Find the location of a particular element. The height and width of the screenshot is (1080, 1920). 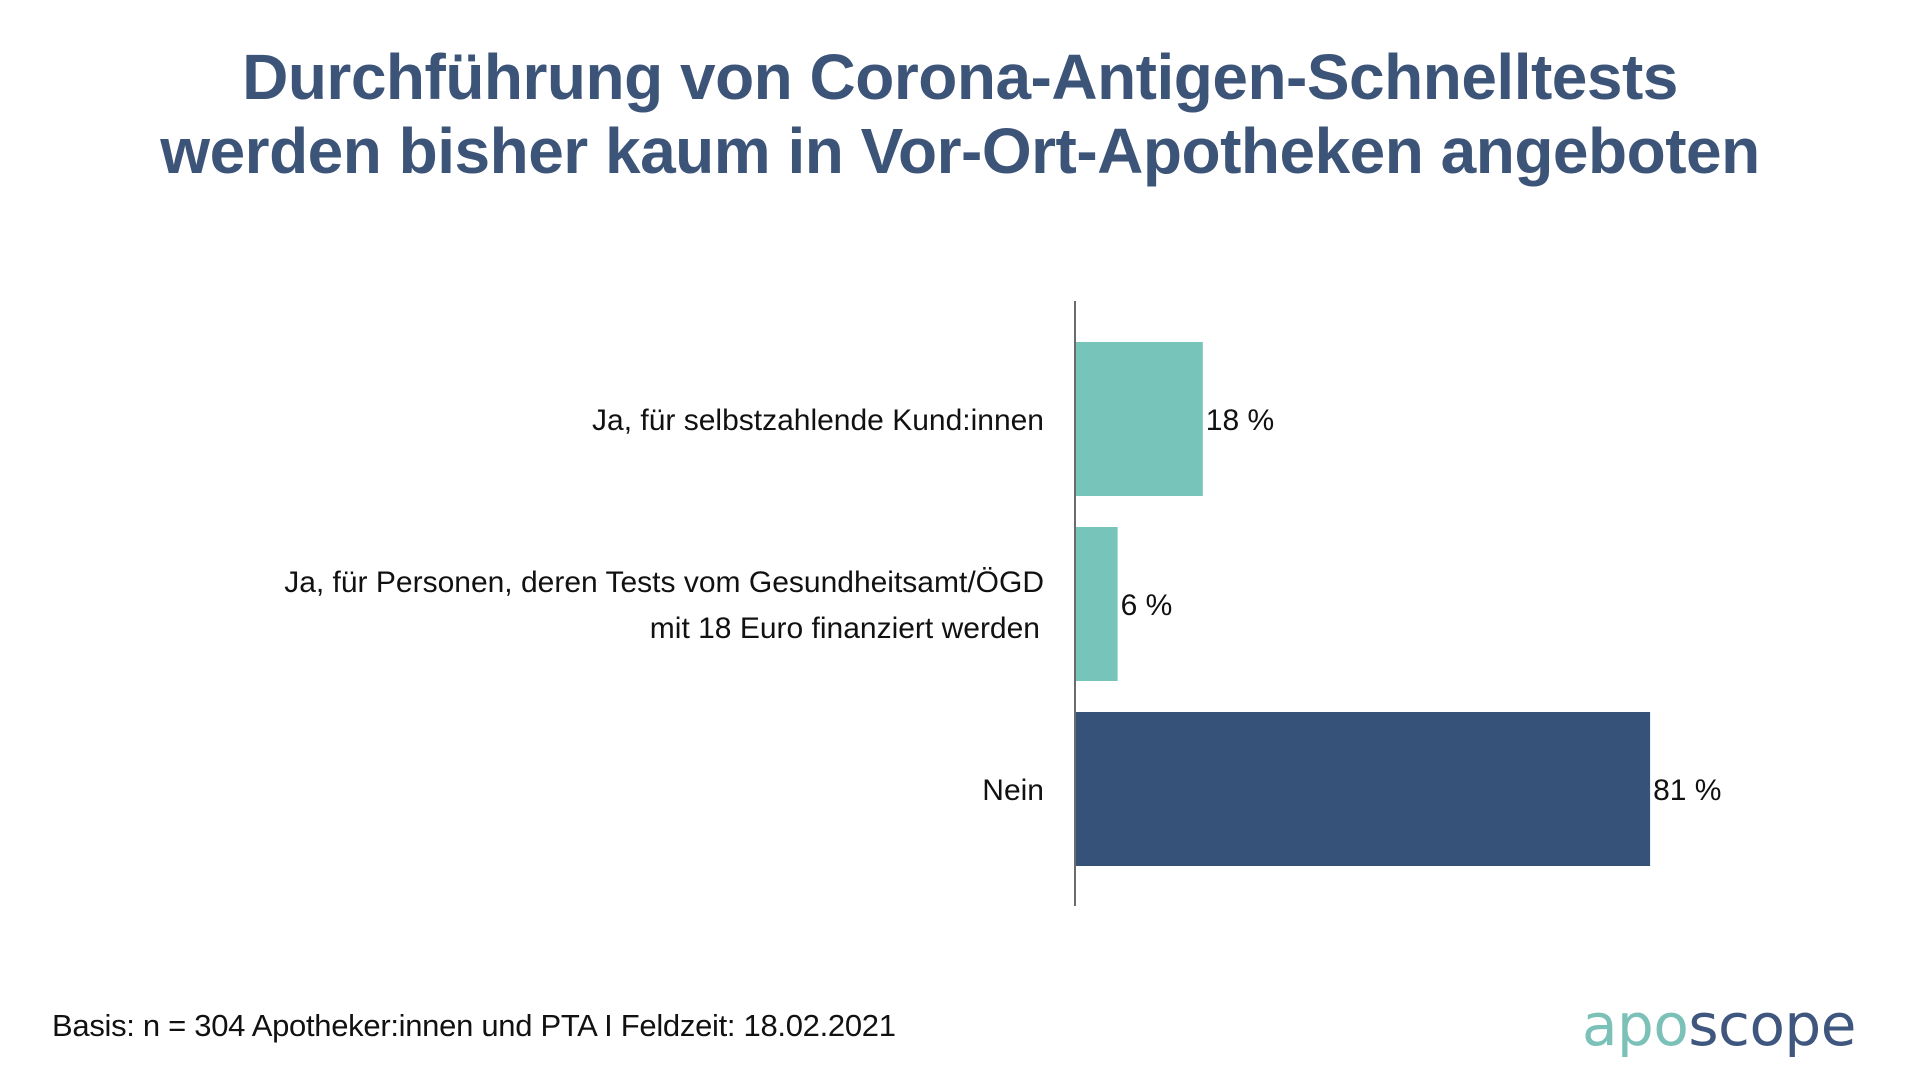

value-label-3: 81 % is located at coordinates (1687, 790).